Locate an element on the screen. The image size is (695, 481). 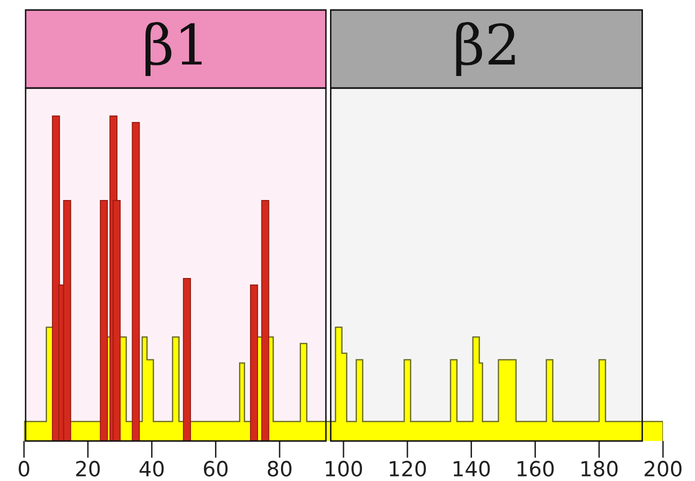
x-tick-label: 200 is located at coordinates (663, 468).